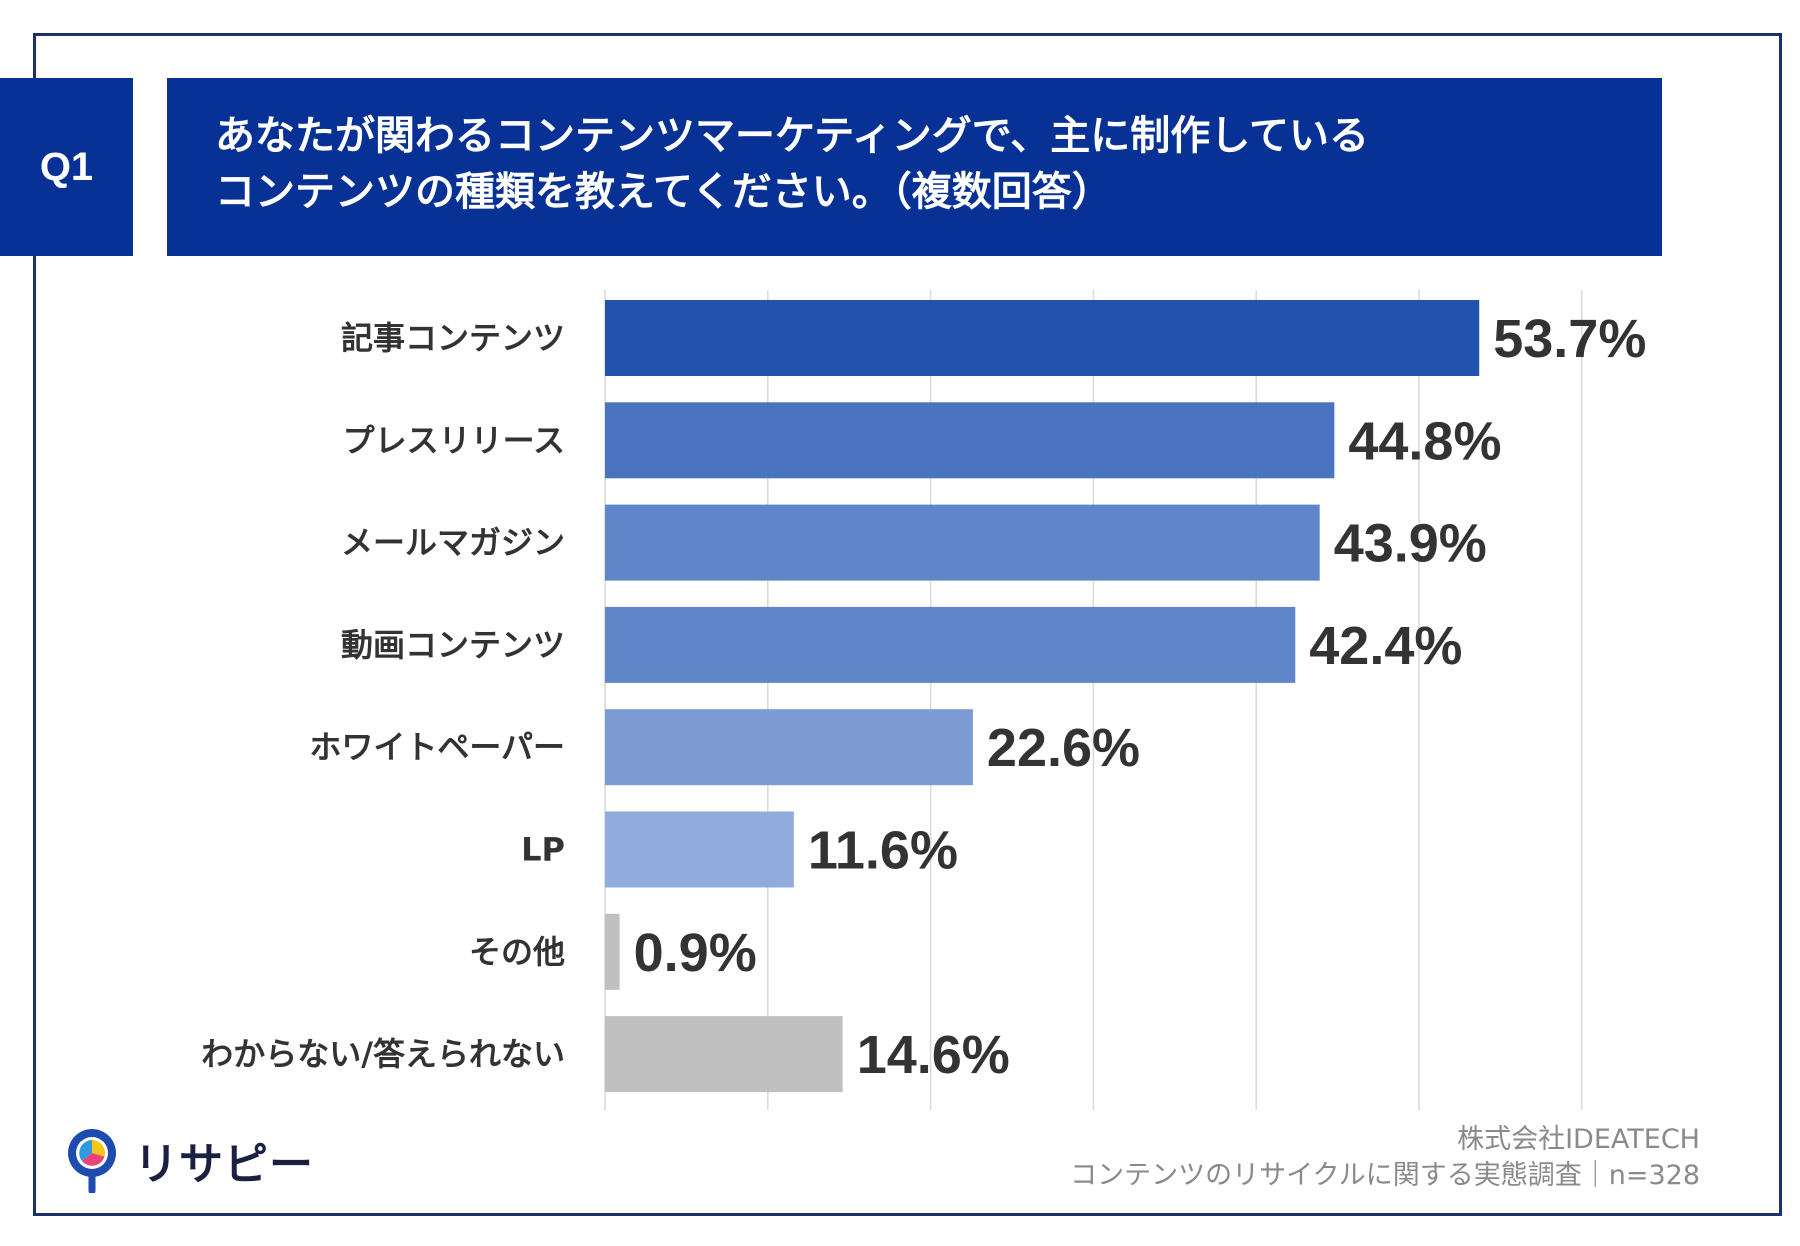 The width and height of the screenshot is (1800, 1246). What do you see at coordinates (1578, 1139) in the screenshot?
I see `credit-company: 株式会社IDEATECH` at bounding box center [1578, 1139].